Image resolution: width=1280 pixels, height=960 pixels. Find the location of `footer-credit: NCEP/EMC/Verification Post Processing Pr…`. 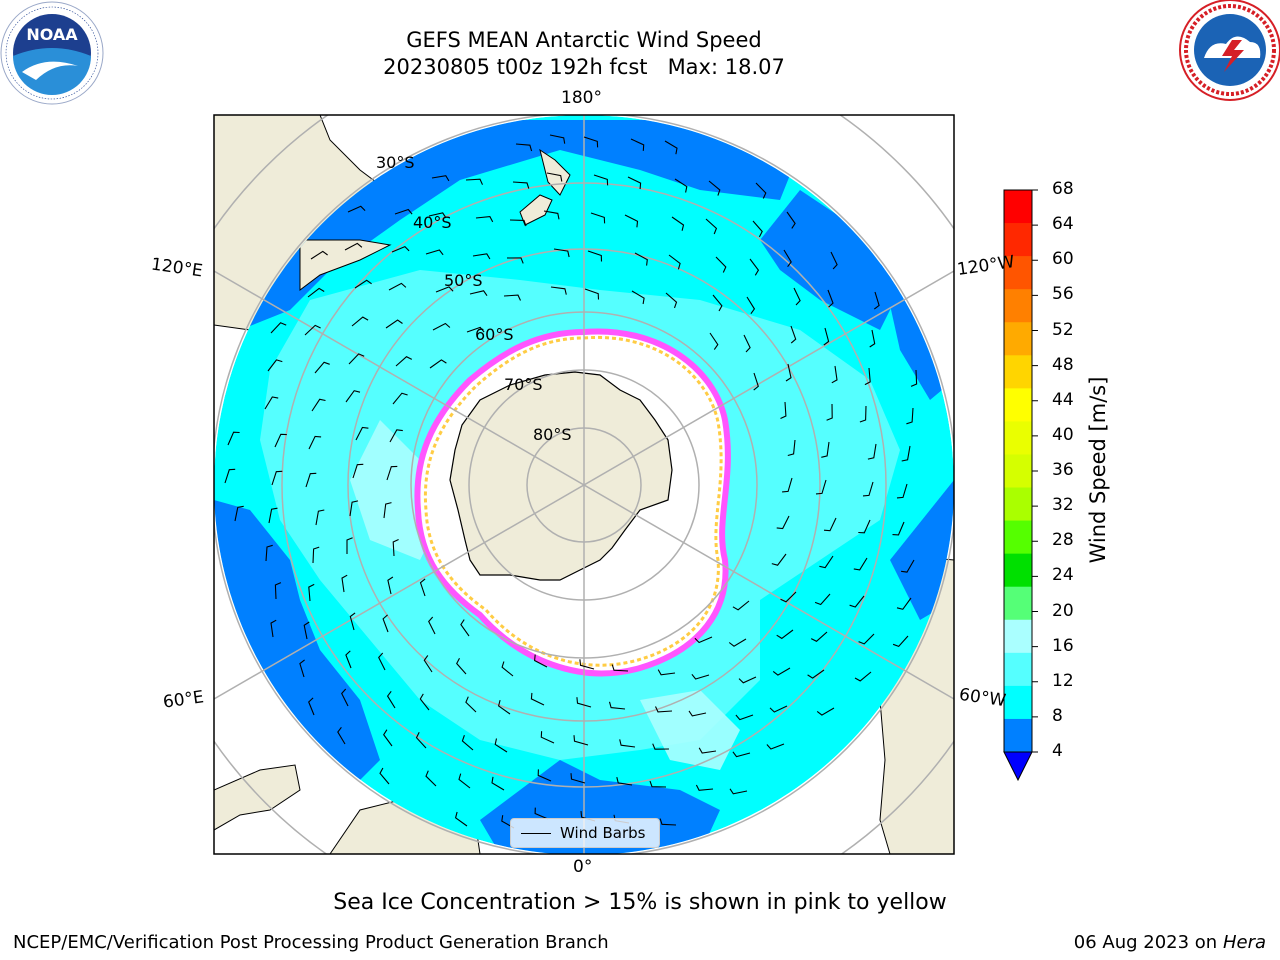

footer-credit: NCEP/EMC/Verification Post Processing Pr… is located at coordinates (311, 942).